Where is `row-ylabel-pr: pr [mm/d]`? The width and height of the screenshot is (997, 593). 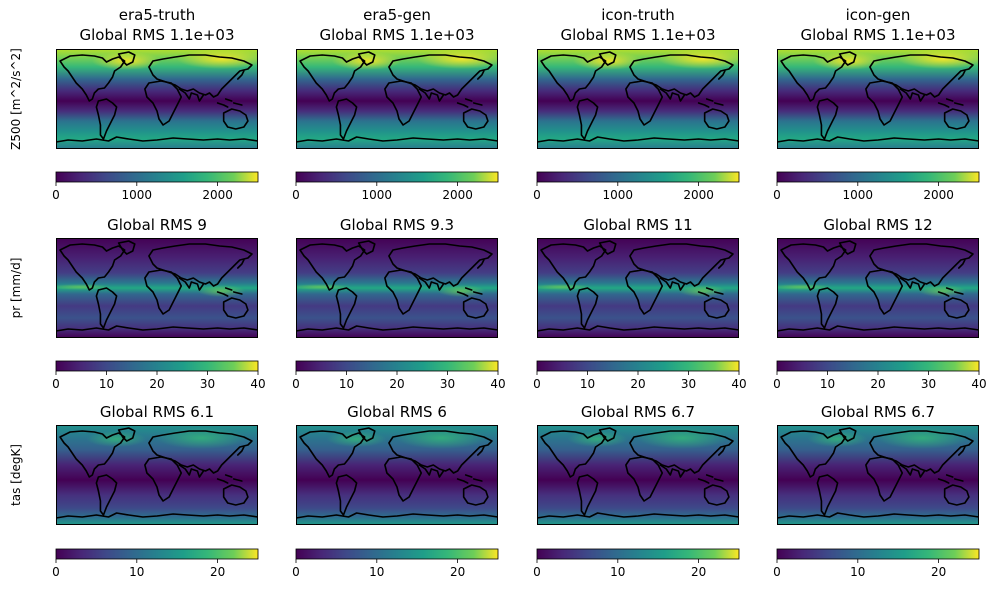
row-ylabel-pr: pr [mm/d] is located at coordinates (16, 288).